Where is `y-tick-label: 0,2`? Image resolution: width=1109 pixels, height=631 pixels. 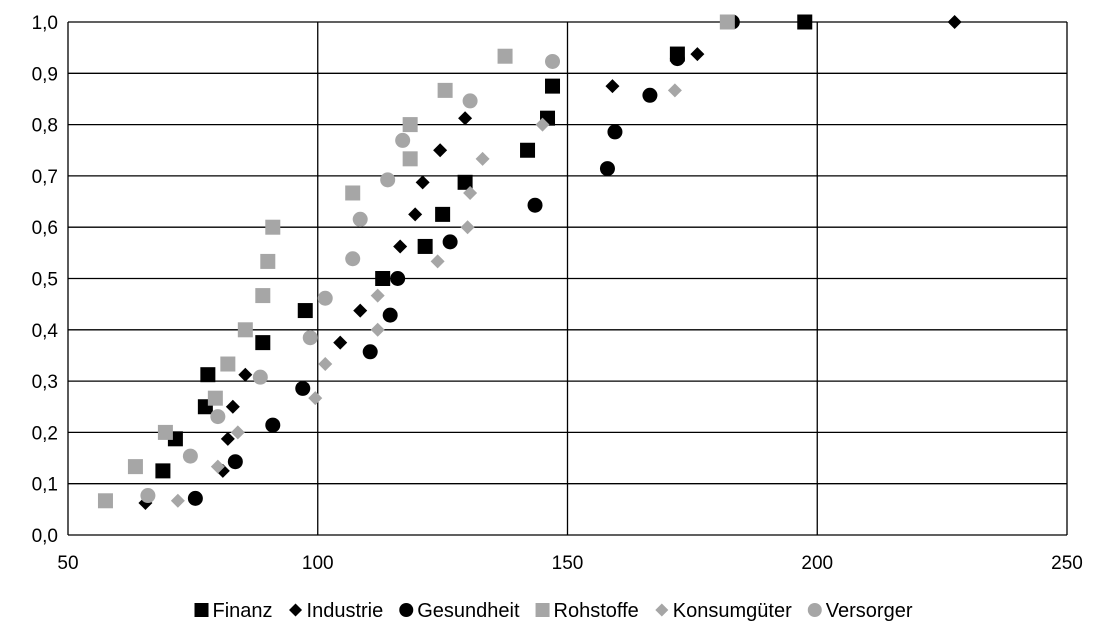 y-tick-label: 0,2 is located at coordinates (45, 433).